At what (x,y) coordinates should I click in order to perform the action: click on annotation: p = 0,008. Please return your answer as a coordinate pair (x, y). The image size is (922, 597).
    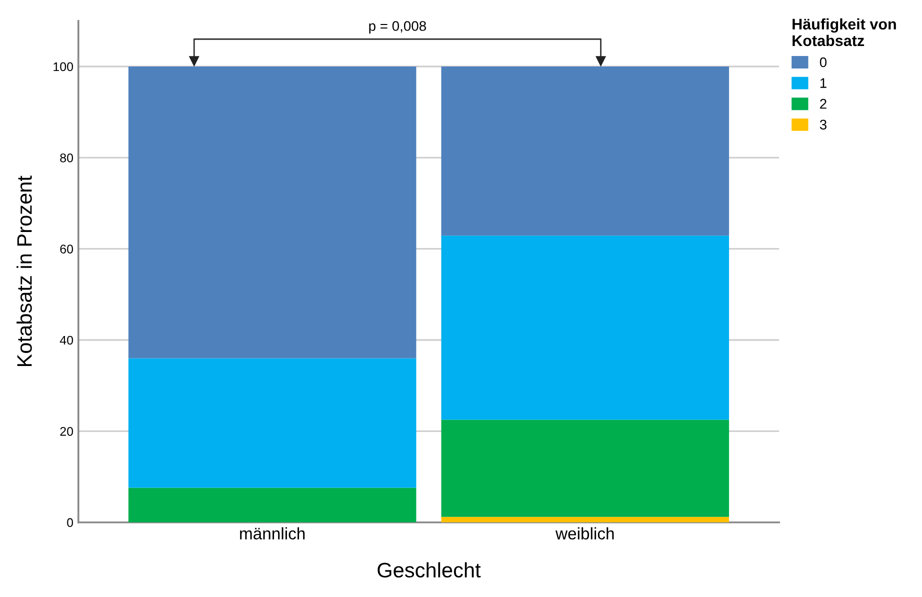
    Looking at the image, I should click on (397, 27).